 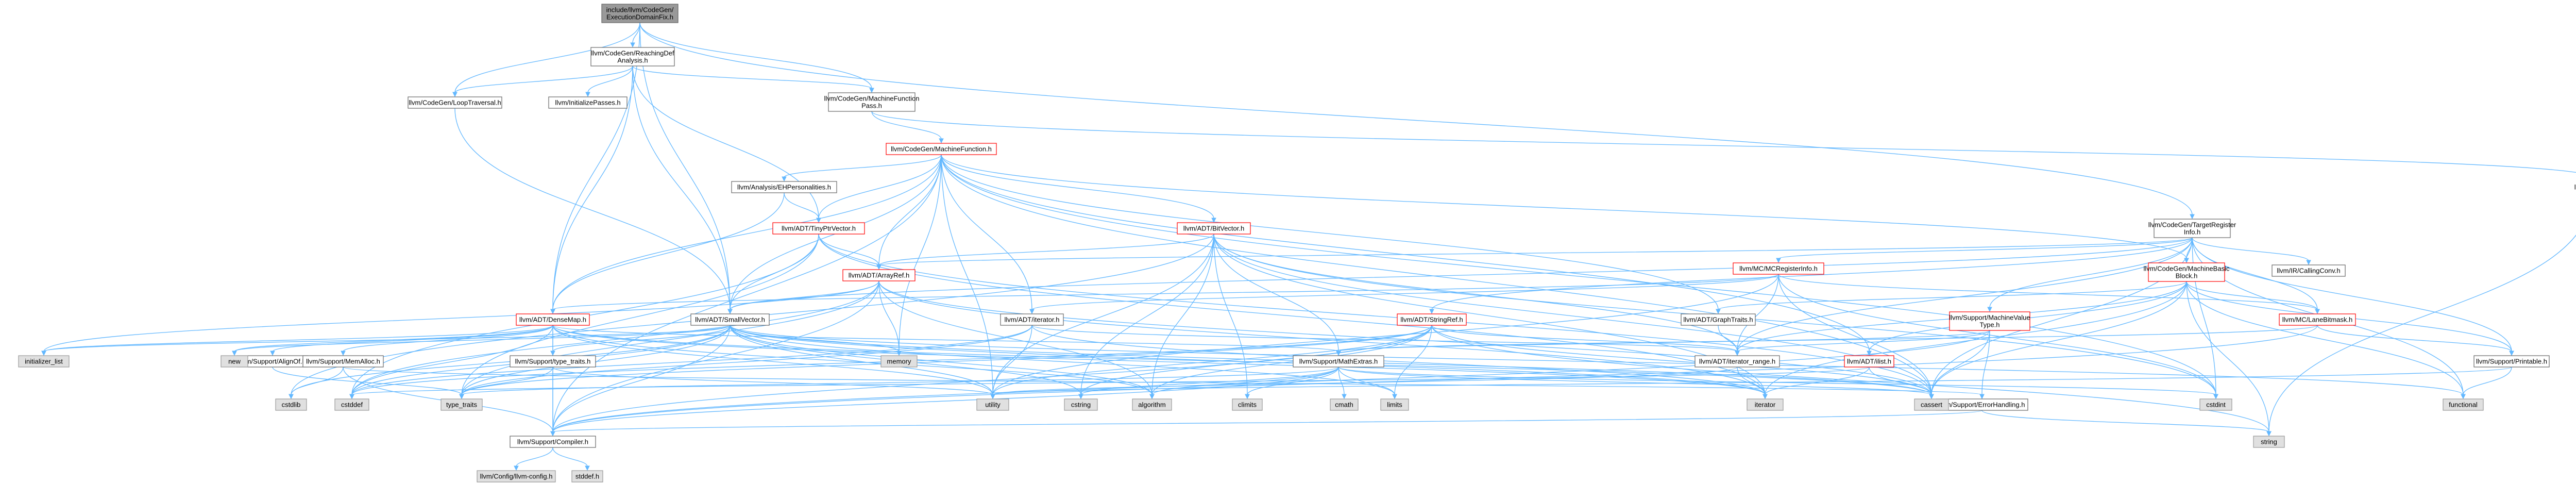 What do you see at coordinates (2126, 423) in the screenshot?
I see `edge-errhandling-to-string` at bounding box center [2126, 423].